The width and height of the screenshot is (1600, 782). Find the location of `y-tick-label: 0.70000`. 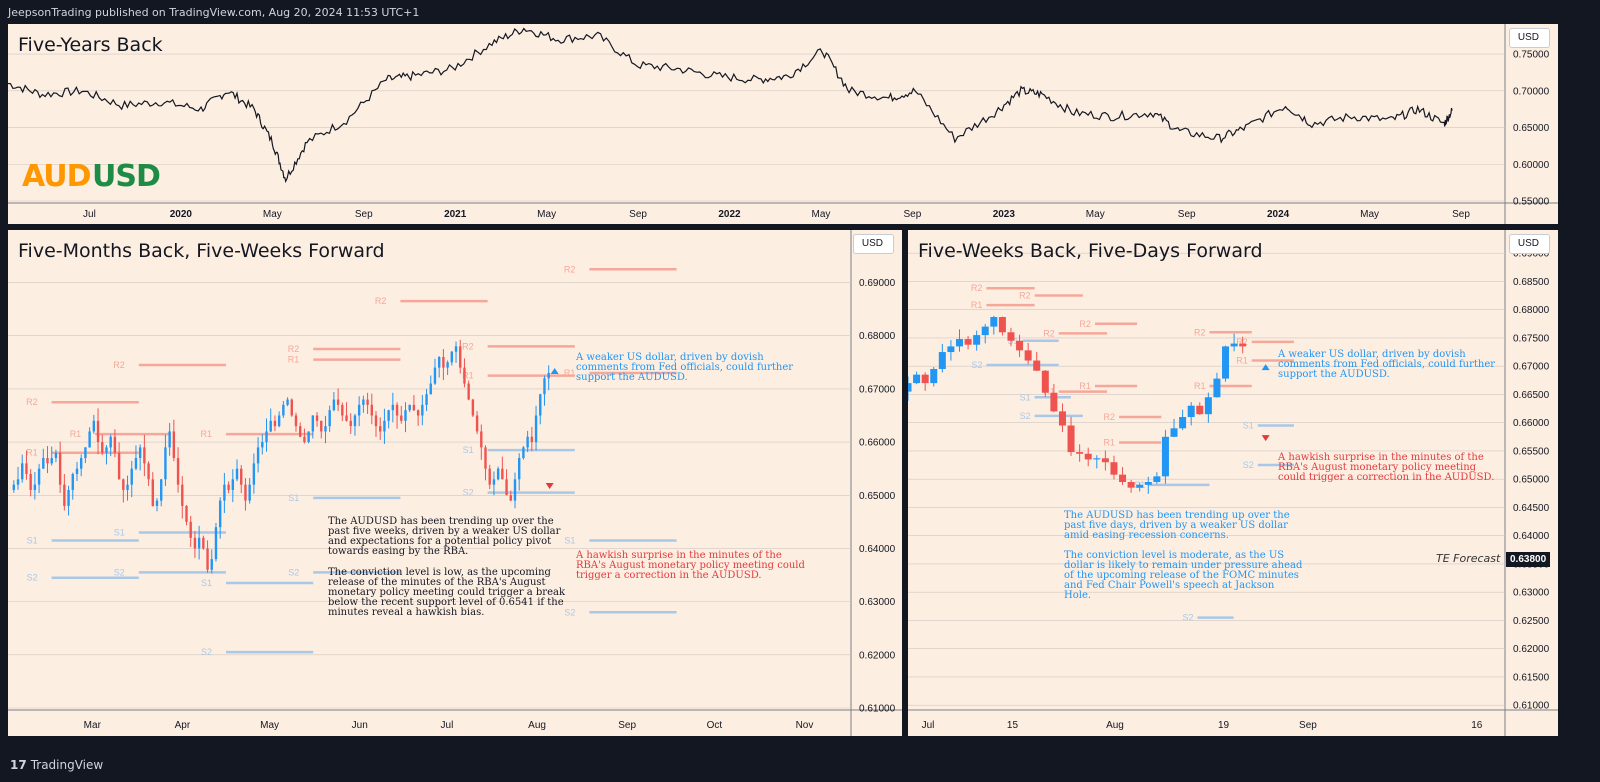

y-tick-label: 0.70000 is located at coordinates (1531, 91).